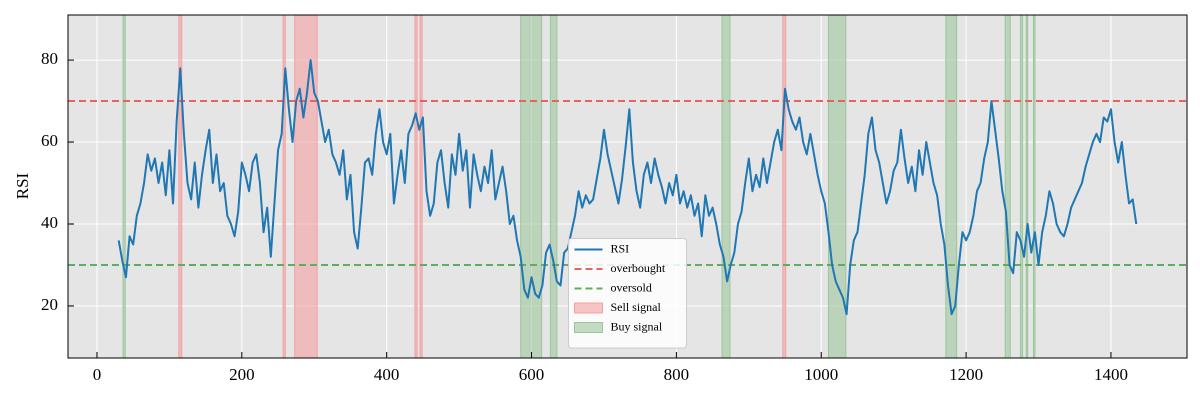  I want to click on x-tick-label: 1200, so click(966, 374).